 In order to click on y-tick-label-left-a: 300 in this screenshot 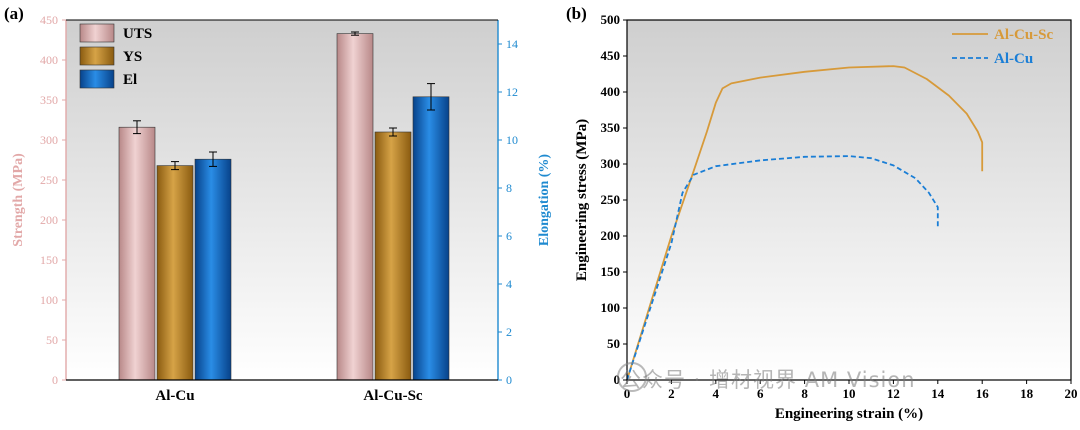, I will do `click(49, 140)`.